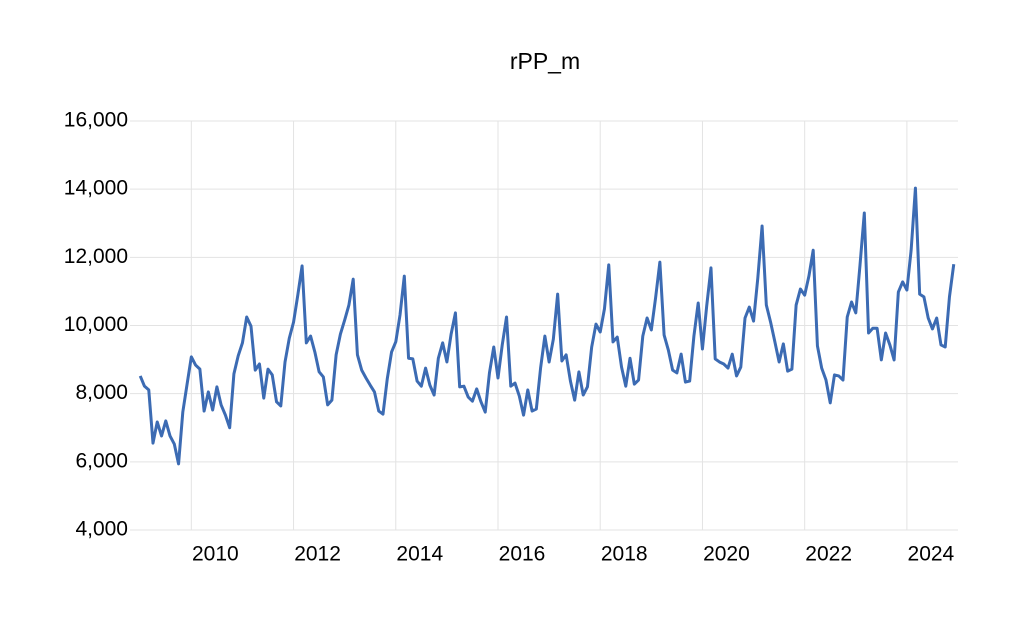 The image size is (1036, 619). What do you see at coordinates (545, 61) in the screenshot?
I see `chart-title: rPP_m` at bounding box center [545, 61].